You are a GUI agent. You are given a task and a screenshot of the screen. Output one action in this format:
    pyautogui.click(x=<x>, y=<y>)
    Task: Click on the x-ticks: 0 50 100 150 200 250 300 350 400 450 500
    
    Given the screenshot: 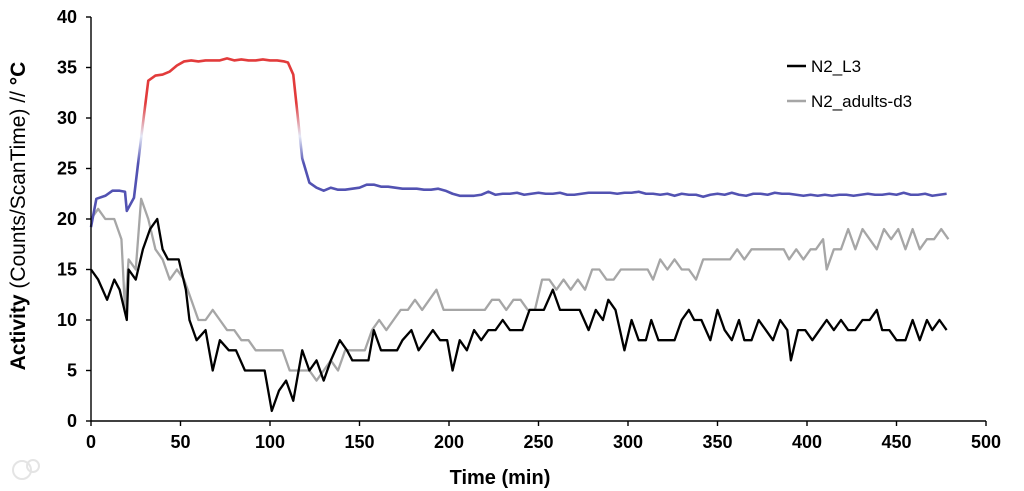 What is the action you would take?
    pyautogui.click(x=543, y=436)
    